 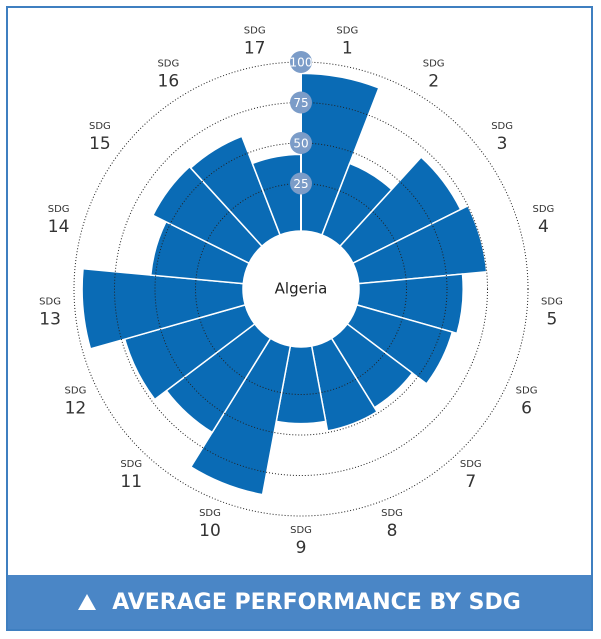 What do you see at coordinates (301, 548) in the screenshot?
I see `category-label: 9` at bounding box center [301, 548].